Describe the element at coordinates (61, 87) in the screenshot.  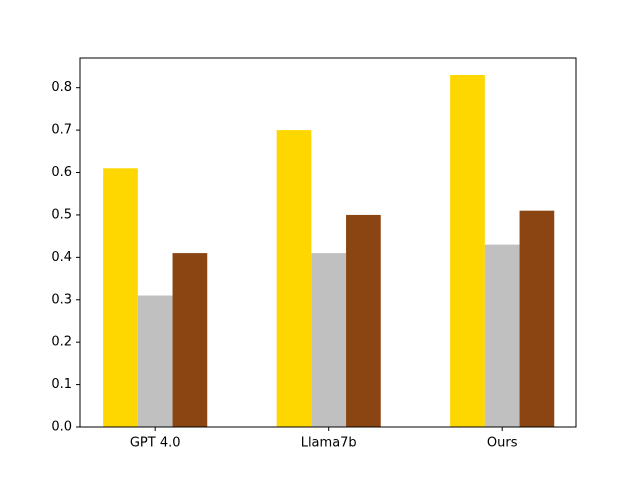
I see `y-tick-label-8: 0.8` at that location.